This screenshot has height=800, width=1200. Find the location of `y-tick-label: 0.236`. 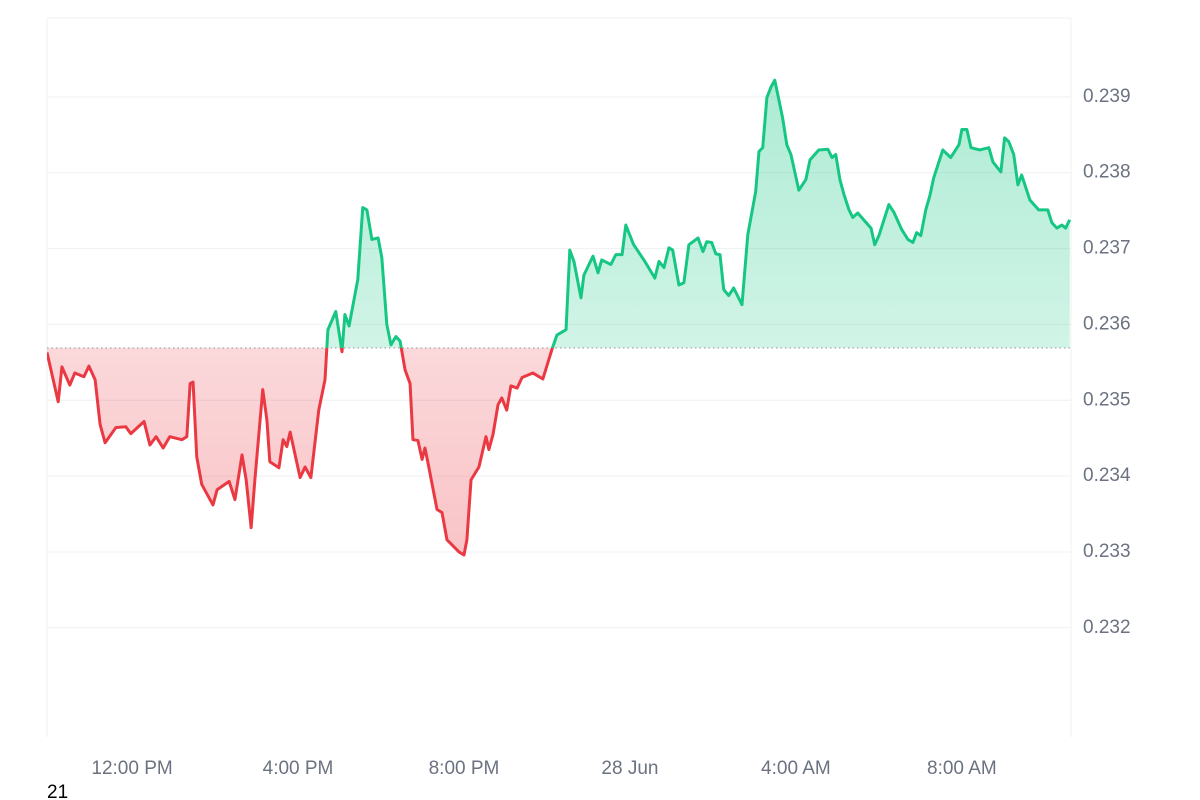

y-tick-label: 0.236 is located at coordinates (1107, 323).